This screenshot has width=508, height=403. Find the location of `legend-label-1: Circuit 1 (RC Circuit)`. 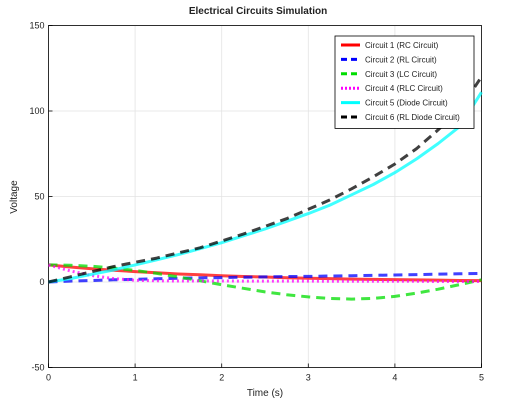

legend-label-1: Circuit 1 (RC Circuit) is located at coordinates (402, 45).